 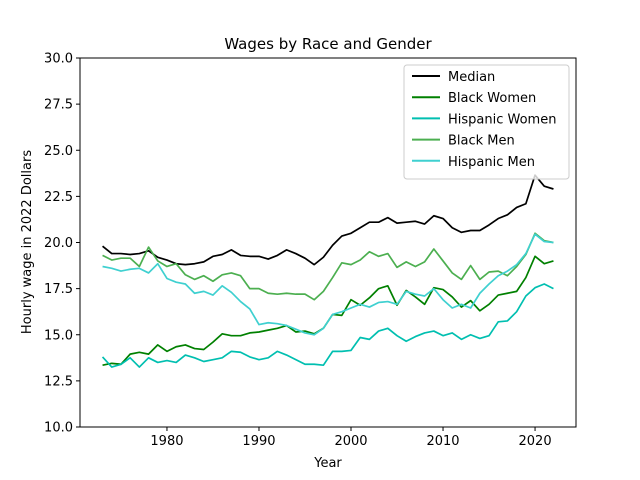 I want to click on legend-item: Black Men, so click(x=463, y=141).